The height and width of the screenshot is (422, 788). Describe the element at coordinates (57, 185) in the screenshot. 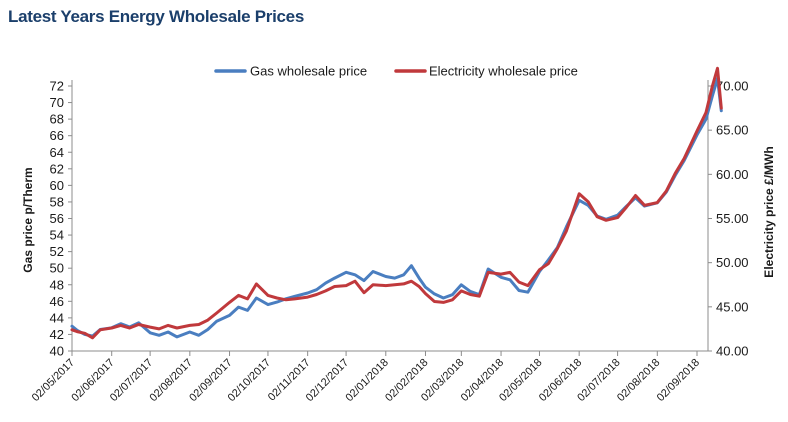

I see `left-tick-label: 60` at that location.